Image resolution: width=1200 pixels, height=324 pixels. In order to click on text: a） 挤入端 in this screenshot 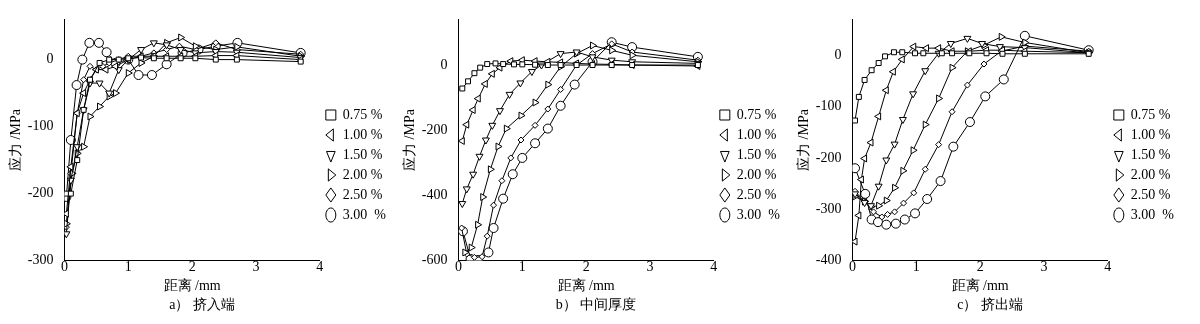, I will do `click(202, 305)`.